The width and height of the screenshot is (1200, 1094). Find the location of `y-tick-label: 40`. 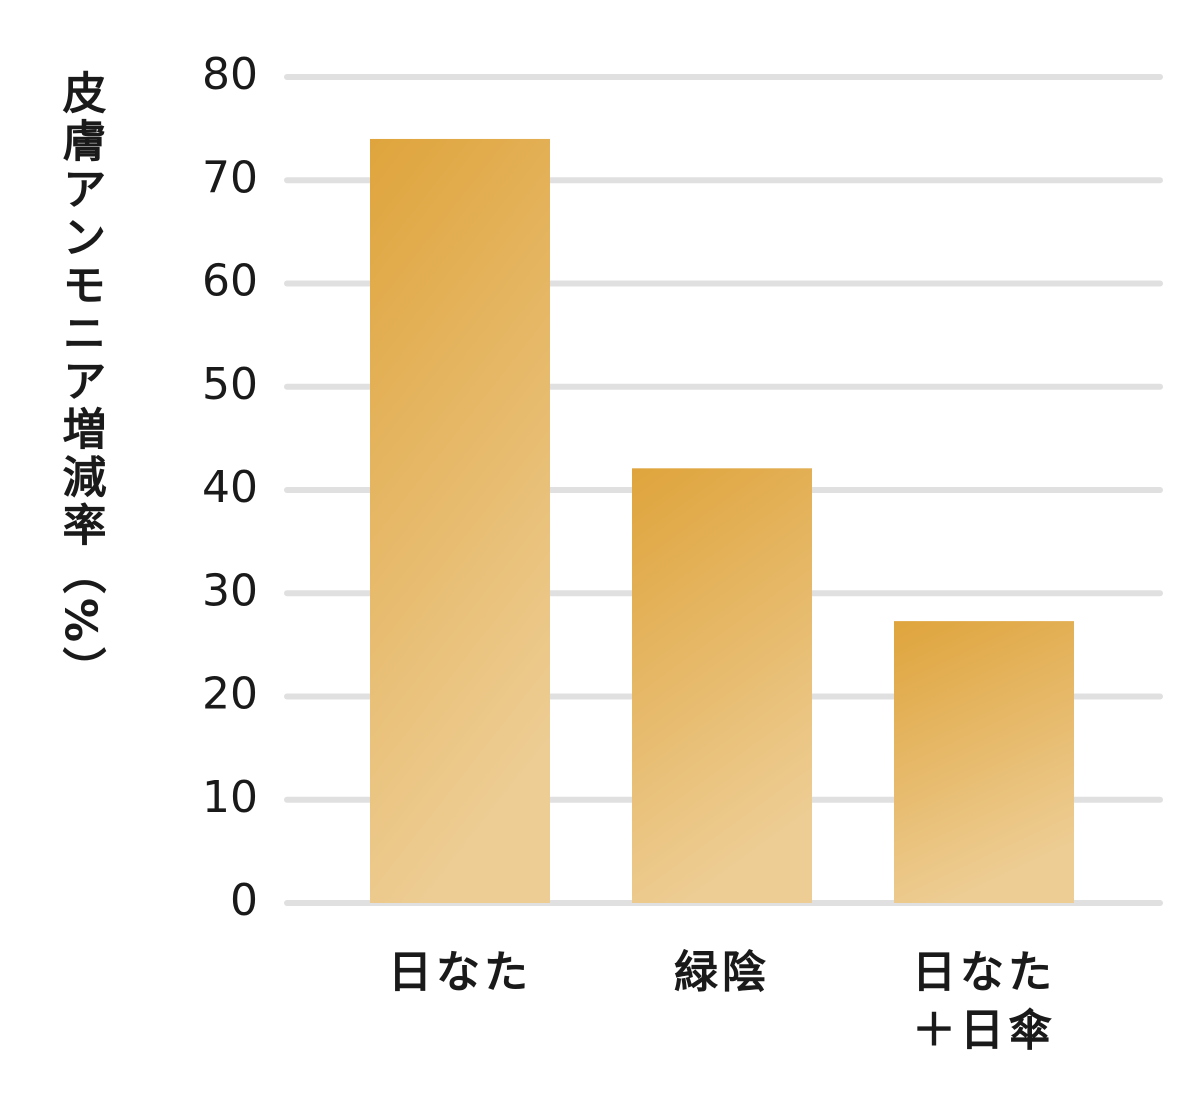

y-tick-label: 40 is located at coordinates (230, 487).